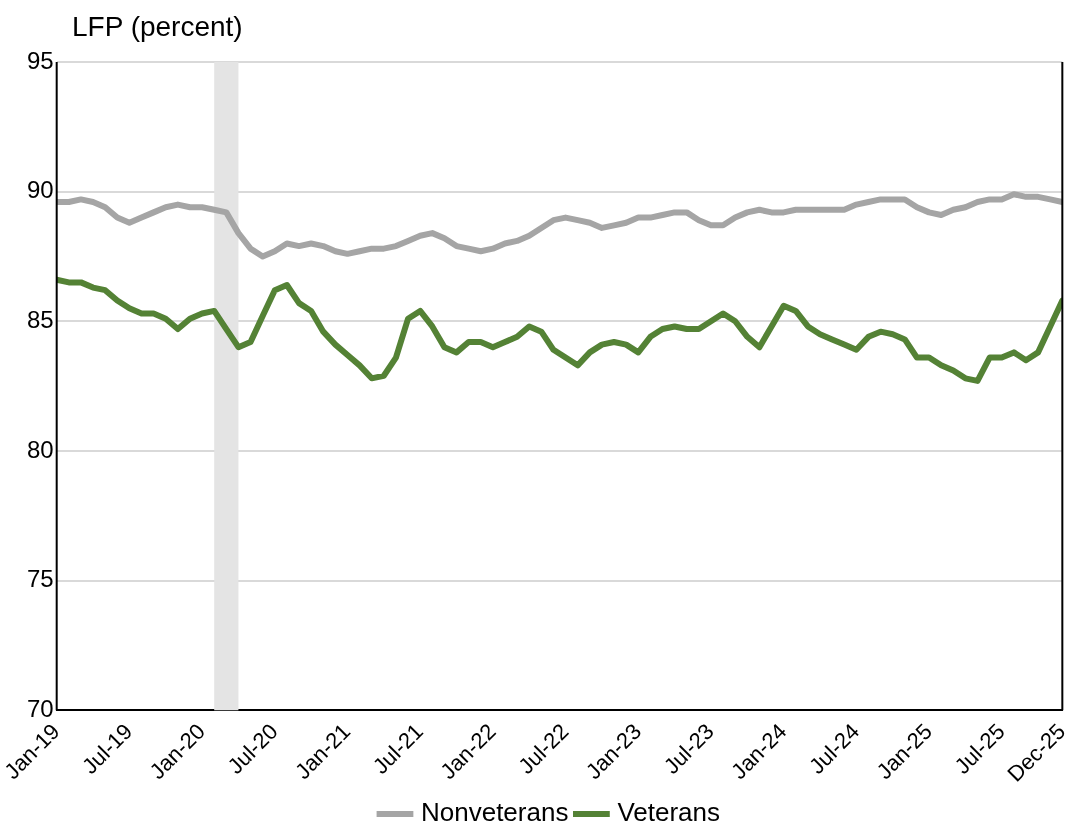 This screenshot has height=837, width=1084. What do you see at coordinates (157, 26) in the screenshot?
I see `y-axis-title: LFP (percent)` at bounding box center [157, 26].